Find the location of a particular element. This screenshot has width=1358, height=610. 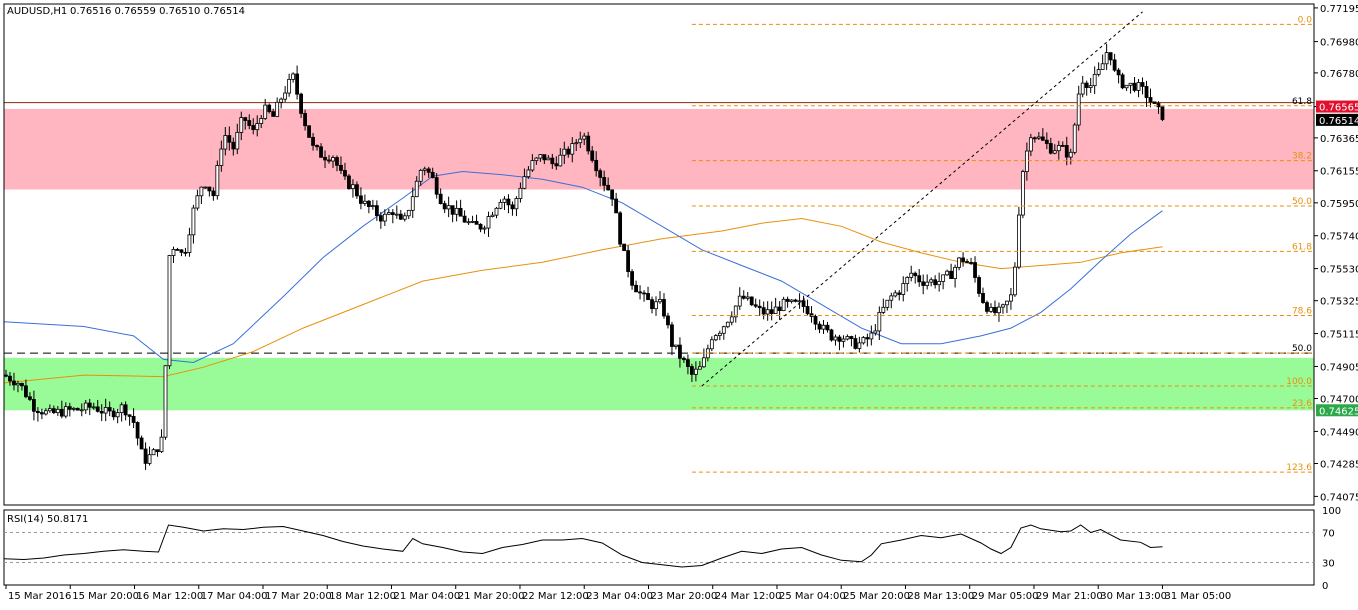

price-tag-label: 0.76565 is located at coordinates (1338, 108).